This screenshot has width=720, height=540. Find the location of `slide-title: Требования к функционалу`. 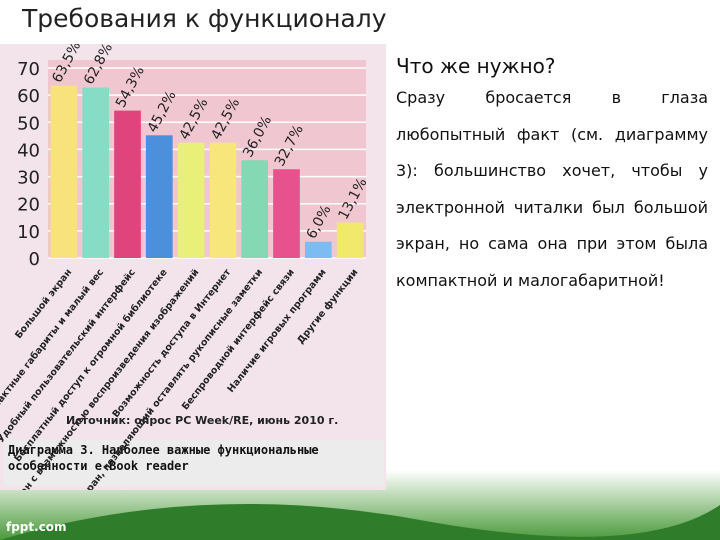

slide-title: Требования к функционалу is located at coordinates (204, 18).